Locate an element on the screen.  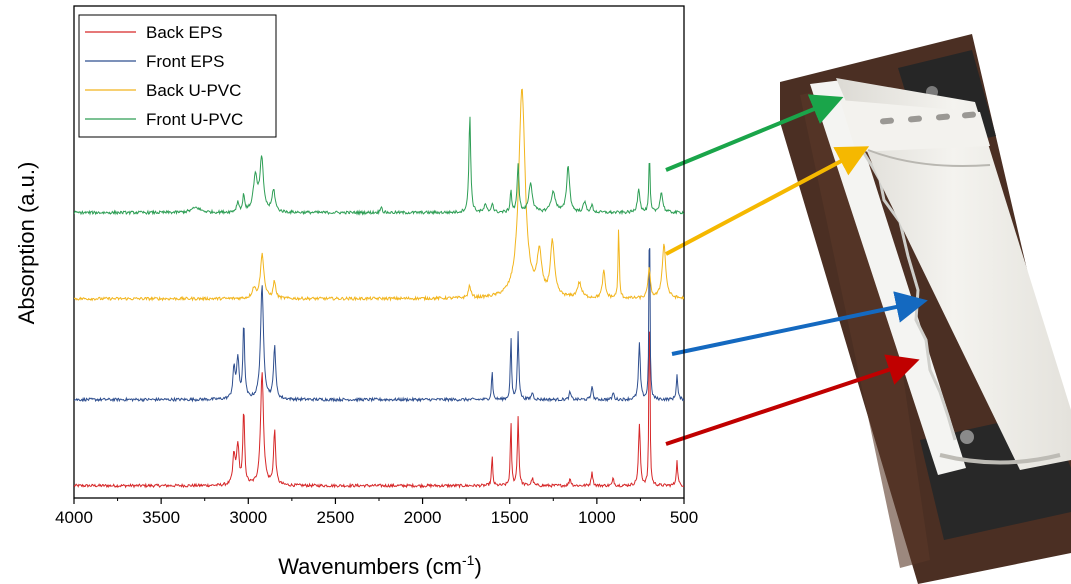
foam-backing is located at coordinates (888, 277).